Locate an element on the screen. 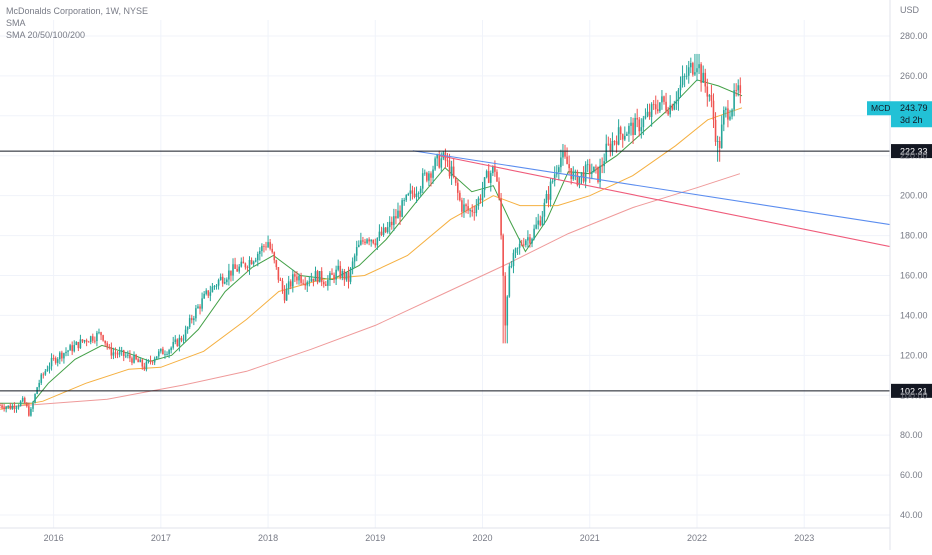 This screenshot has width=932, height=555. bar-countdown: 3d 2h is located at coordinates (911, 120).